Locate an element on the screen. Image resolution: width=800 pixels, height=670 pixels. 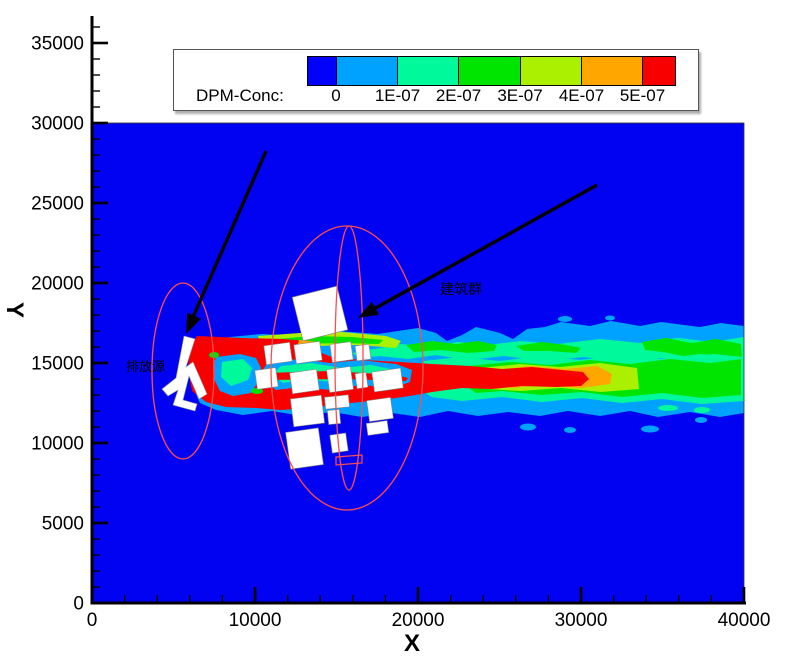
legend-title: DPM-Conc: is located at coordinates (240, 95).